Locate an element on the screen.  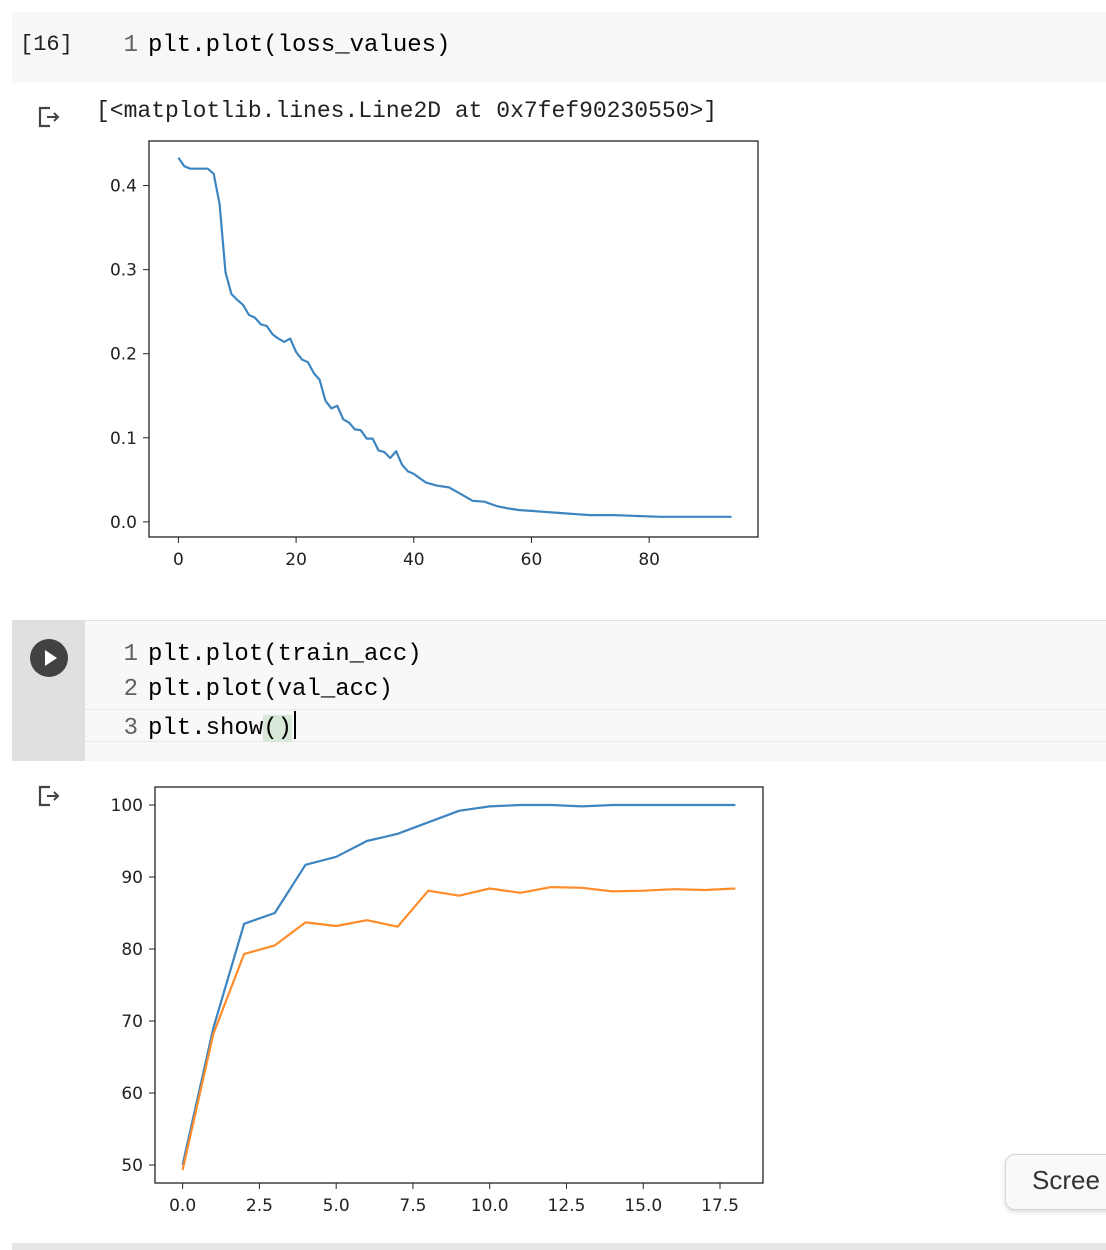
x-tick-label: 20 is located at coordinates (296, 560).